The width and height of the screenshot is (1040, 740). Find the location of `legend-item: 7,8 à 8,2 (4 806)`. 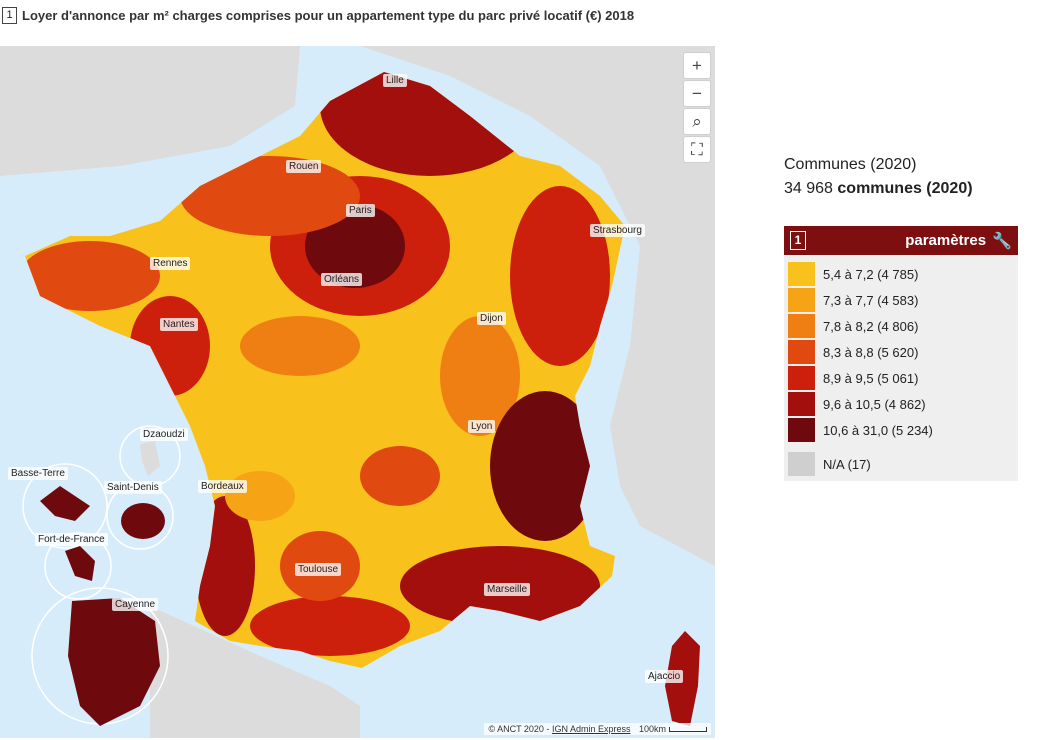

legend-item: 7,8 à 8,2 (4 806) is located at coordinates (903, 326).